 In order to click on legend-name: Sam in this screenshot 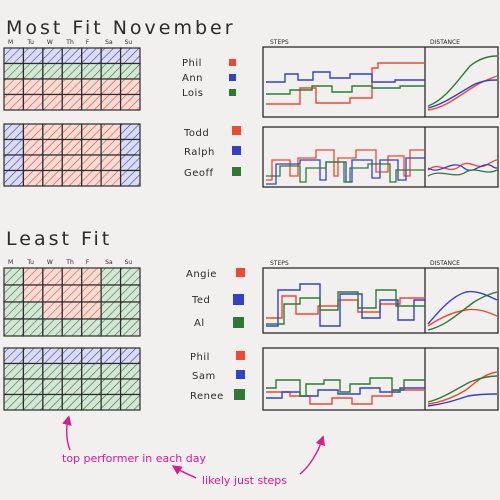, I will do `click(204, 376)`.